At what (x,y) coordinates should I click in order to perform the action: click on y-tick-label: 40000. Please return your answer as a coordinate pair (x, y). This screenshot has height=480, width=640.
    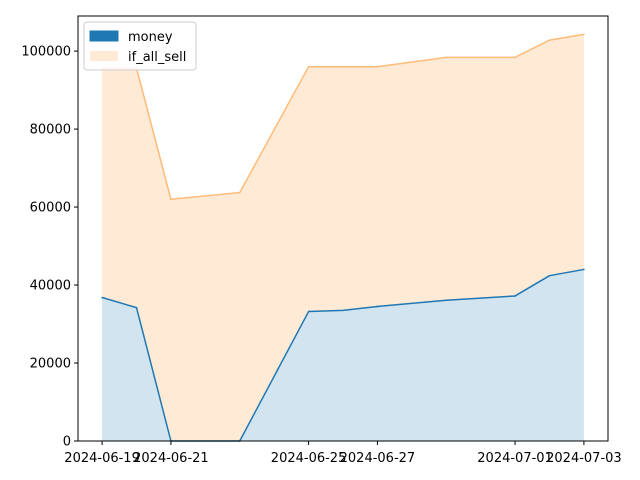
    Looking at the image, I should click on (50, 286).